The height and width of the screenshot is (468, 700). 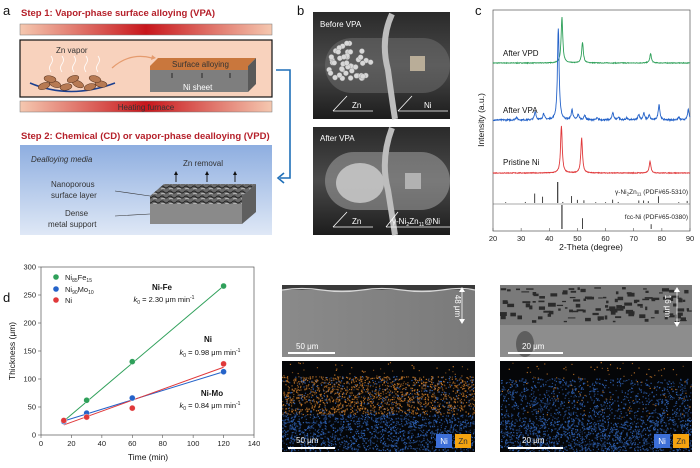 What do you see at coordinates (334, 63) in the screenshot?
I see `zn-pellet` at bounding box center [334, 63].